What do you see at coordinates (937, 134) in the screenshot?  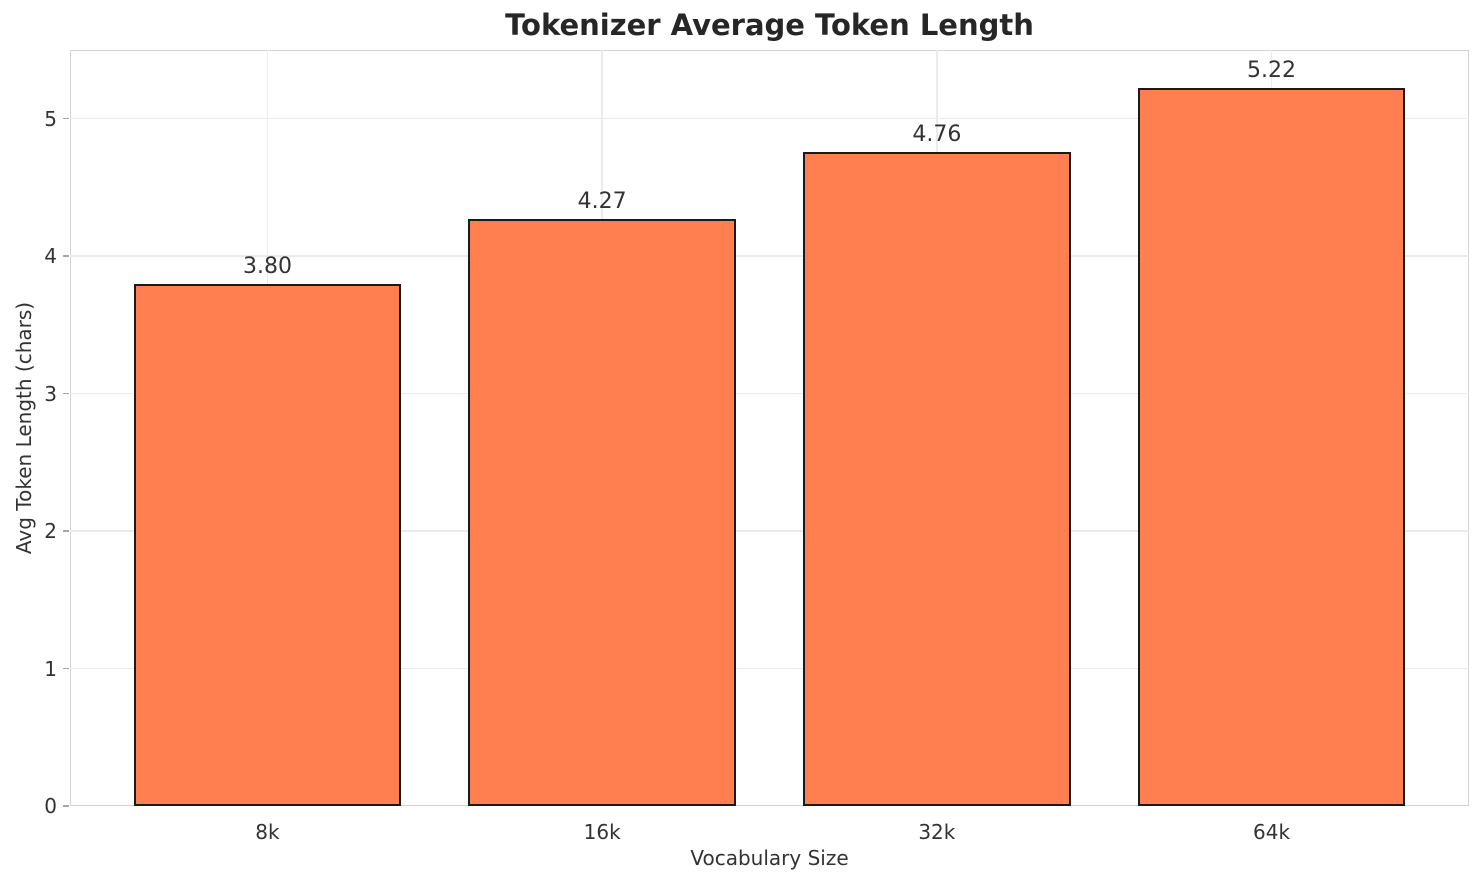 I see `bar-value-label: 4.76` at bounding box center [937, 134].